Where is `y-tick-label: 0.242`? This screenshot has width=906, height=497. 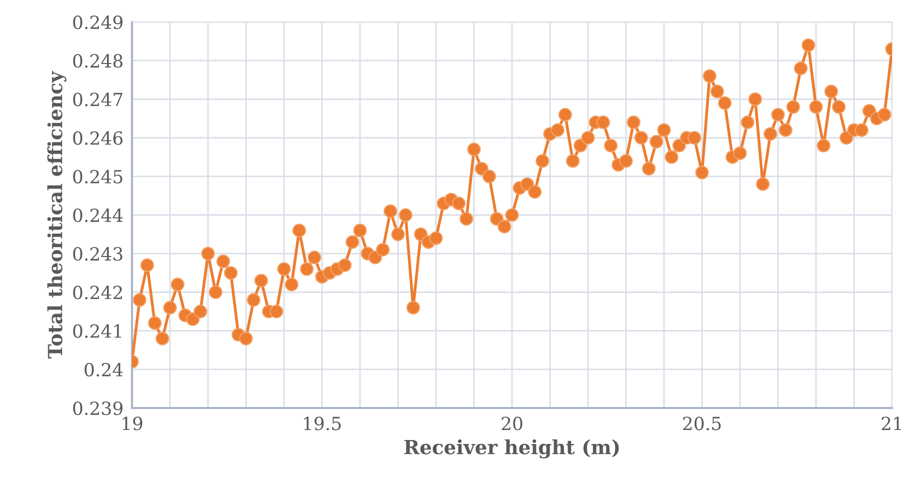 y-tick-label: 0.242 is located at coordinates (97, 293).